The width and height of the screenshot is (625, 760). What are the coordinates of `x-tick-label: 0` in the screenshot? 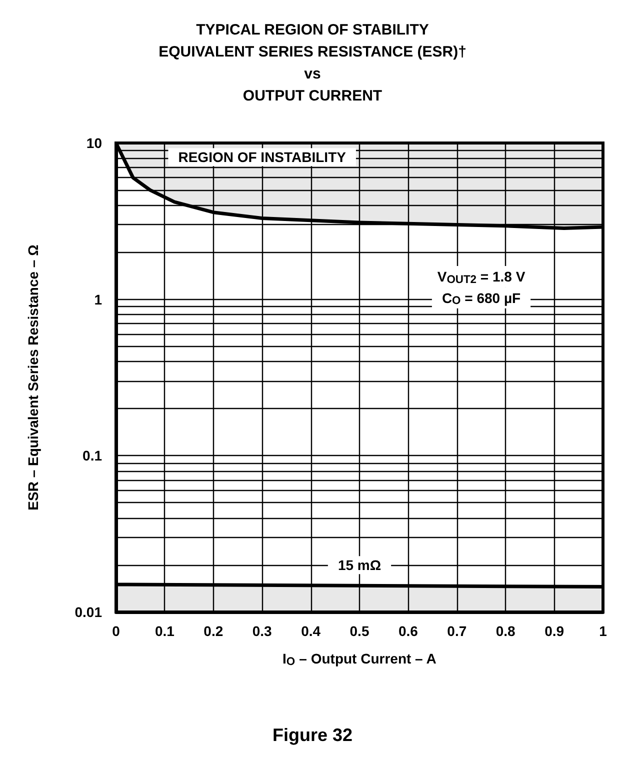 It's located at (116, 631).